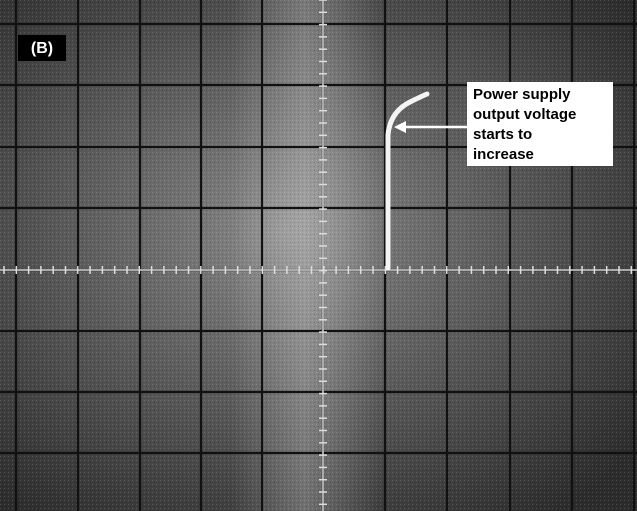 The height and width of the screenshot is (511, 637). Describe the element at coordinates (503, 154) in the screenshot. I see `annotation-line: increase` at that location.